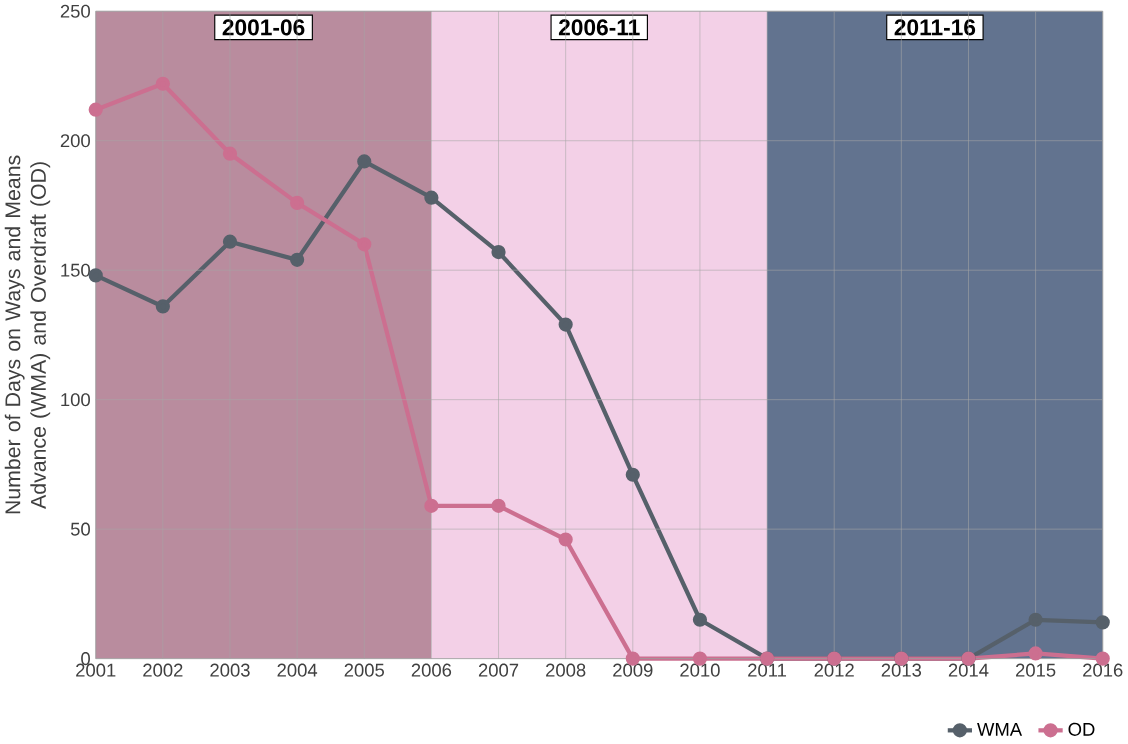  What do you see at coordinates (599, 27) in the screenshot?
I see `band-label: 2006-11` at bounding box center [599, 27].